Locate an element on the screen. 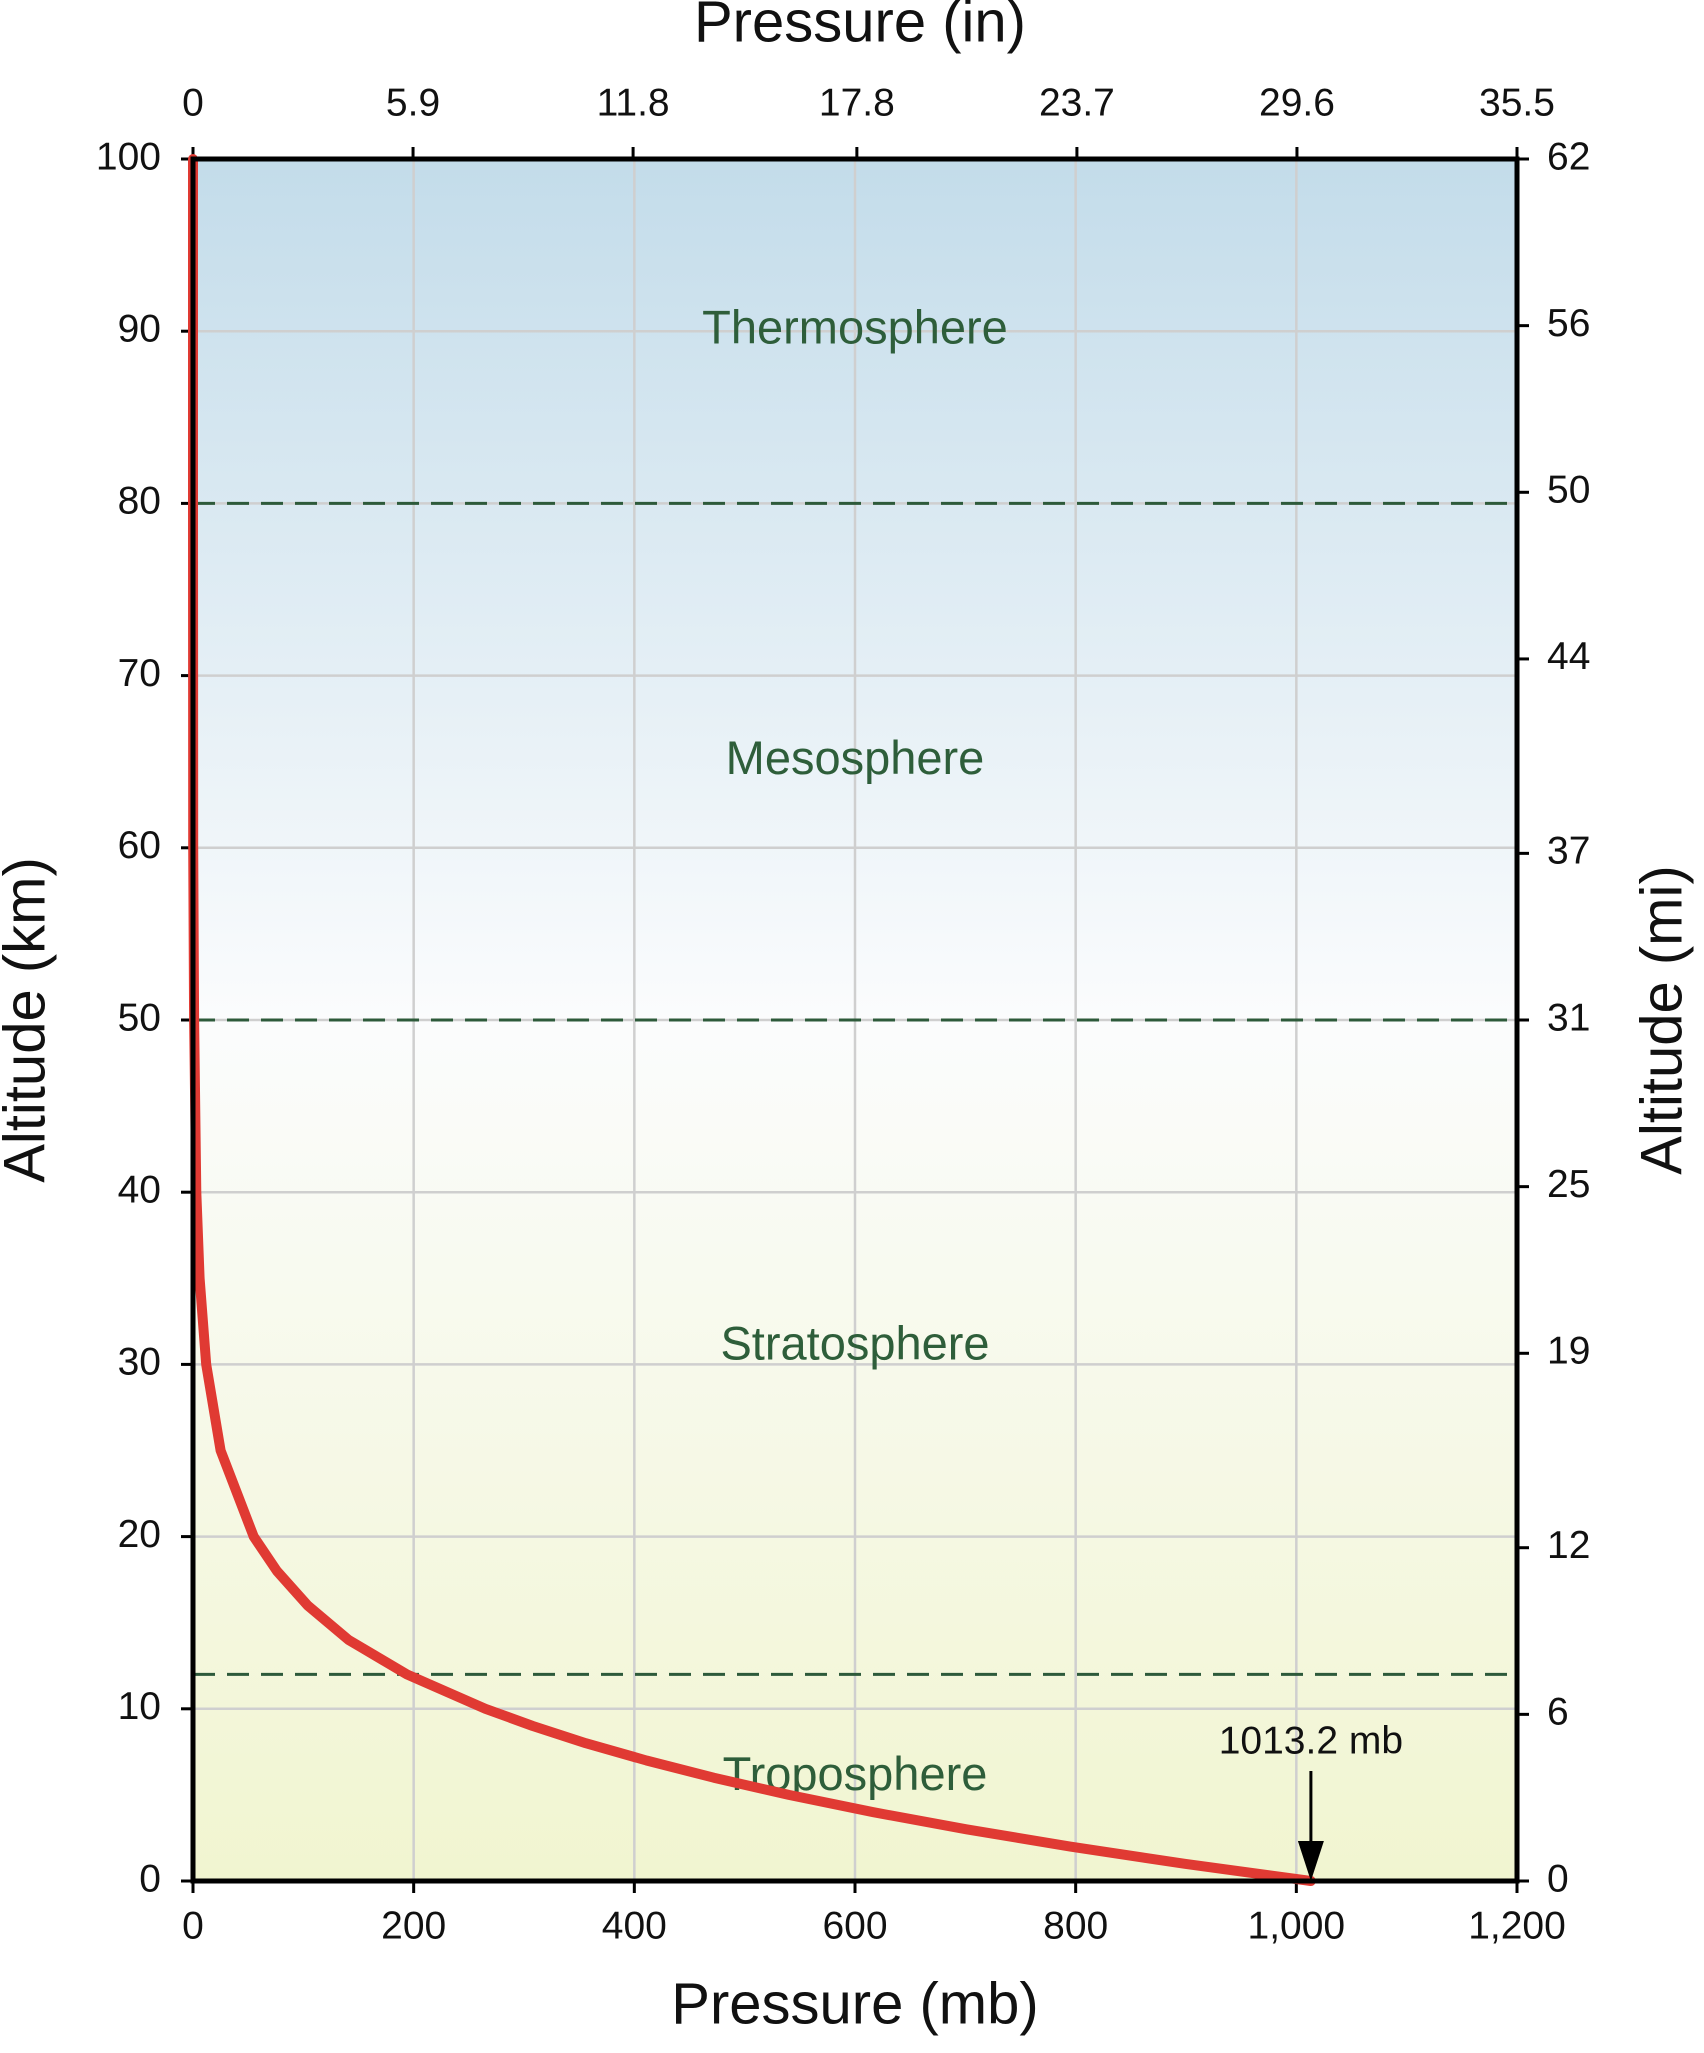  y2-tick-label: 19 is located at coordinates (1568, 1351).